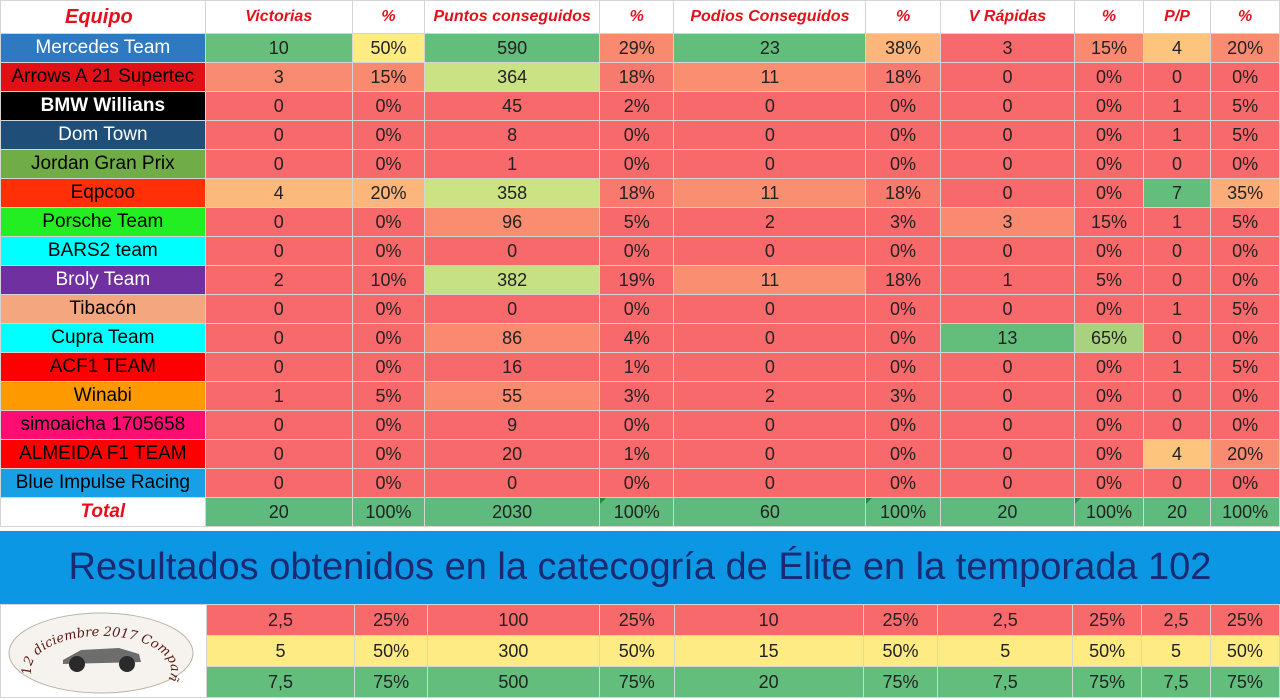 The width and height of the screenshot is (1280, 700). Describe the element at coordinates (1109, 512) in the screenshot. I see `total-v-rapidas-pct-cell: 100%` at that location.